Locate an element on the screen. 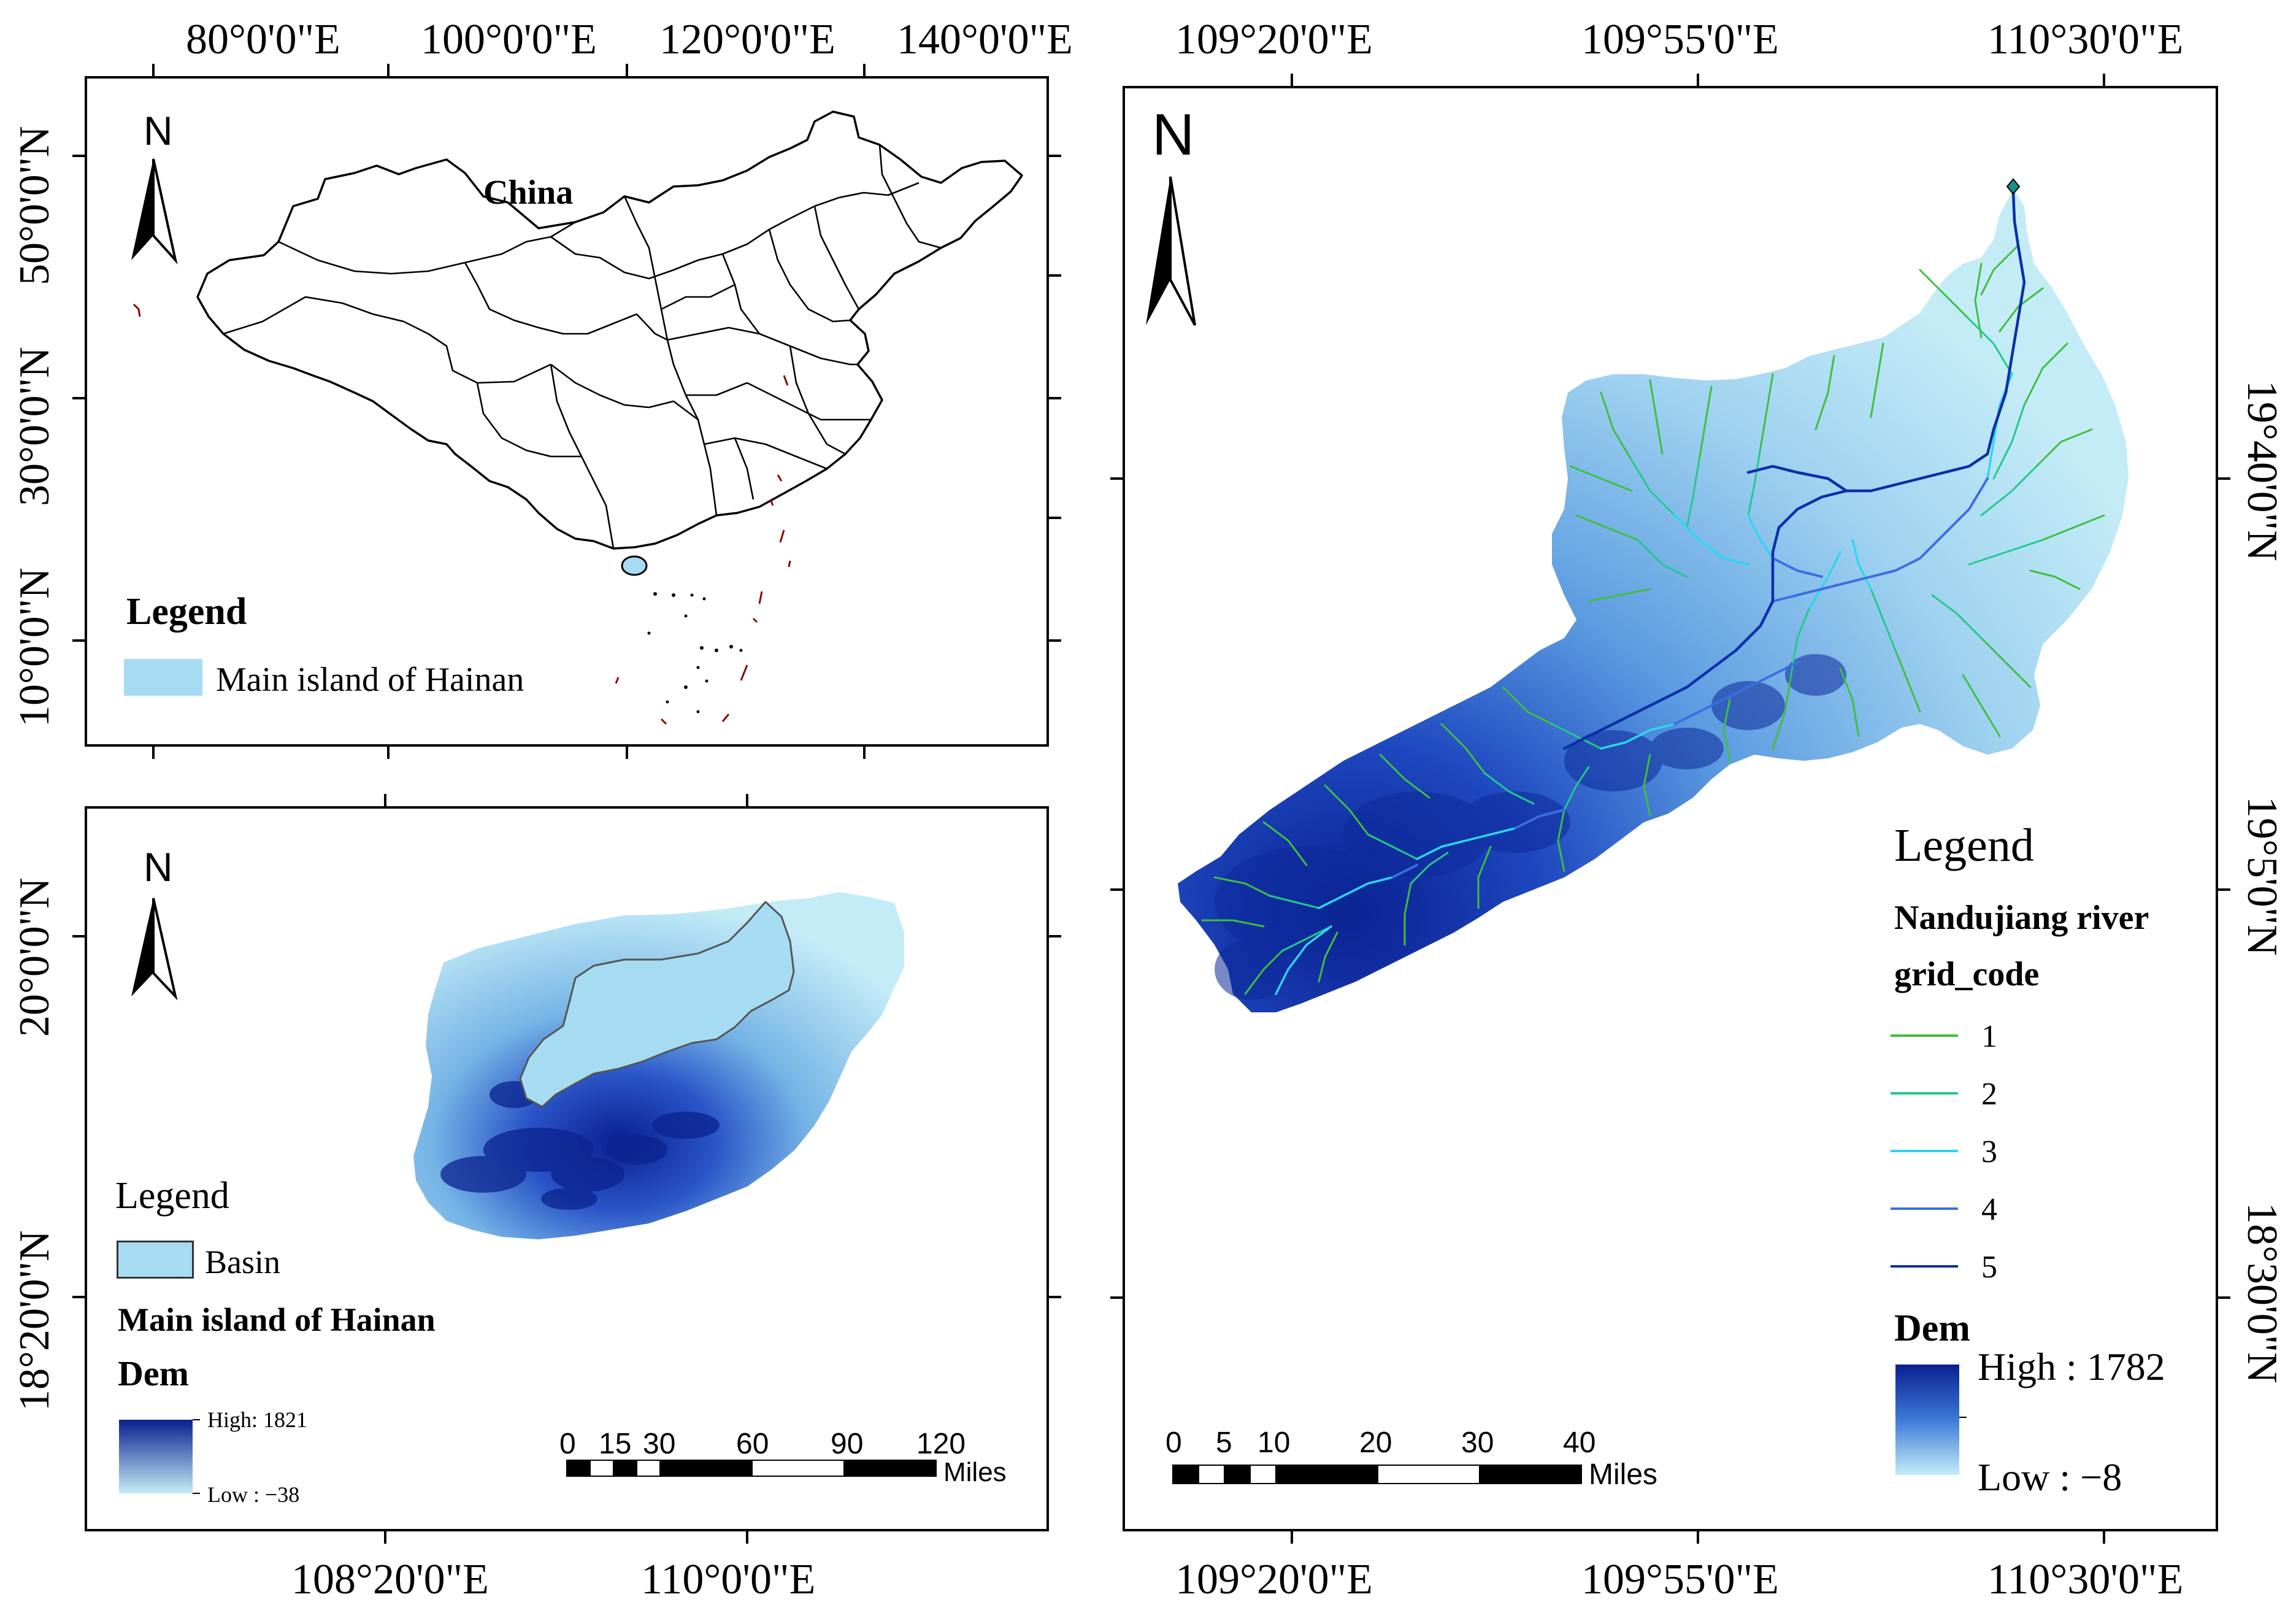 This screenshot has height=1613, width=2296. hainan-dem-label: Dem is located at coordinates (153, 1373).